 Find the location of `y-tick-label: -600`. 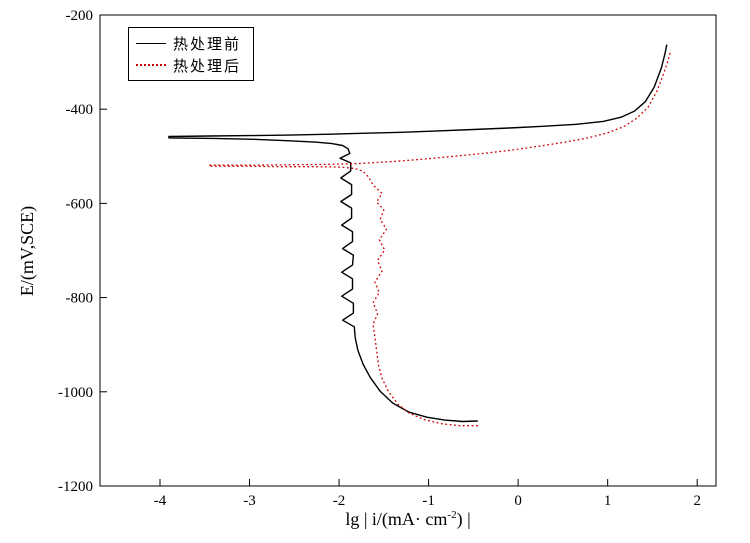

y-tick-label: -600 is located at coordinates (80, 204).